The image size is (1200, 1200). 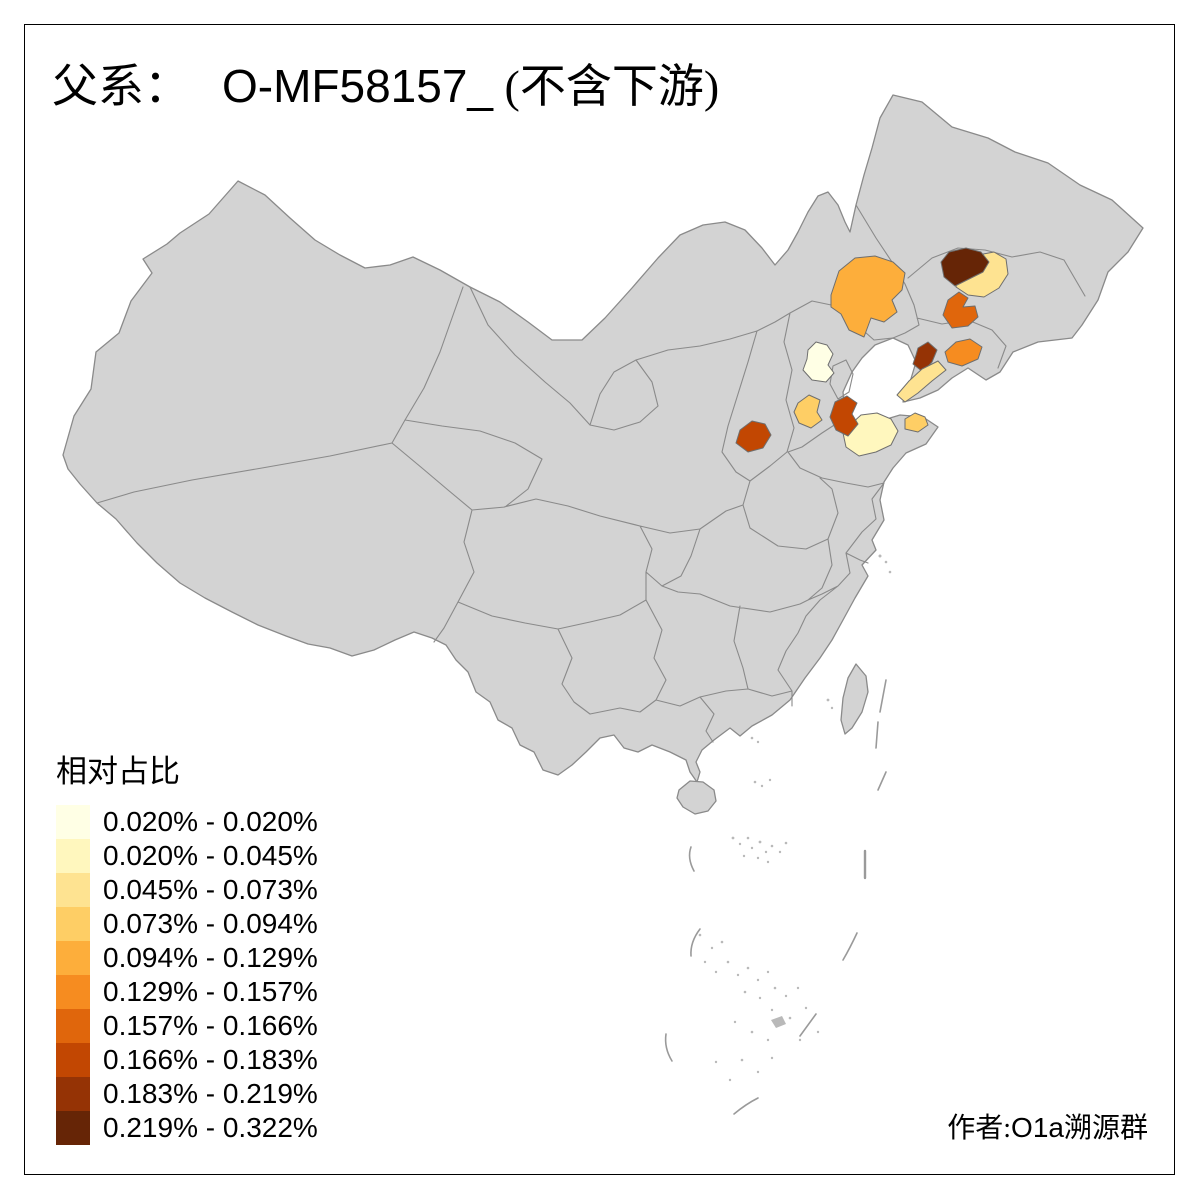 What do you see at coordinates (854, 699) in the screenshot?
I see `taiwan-island-shape` at bounding box center [854, 699].